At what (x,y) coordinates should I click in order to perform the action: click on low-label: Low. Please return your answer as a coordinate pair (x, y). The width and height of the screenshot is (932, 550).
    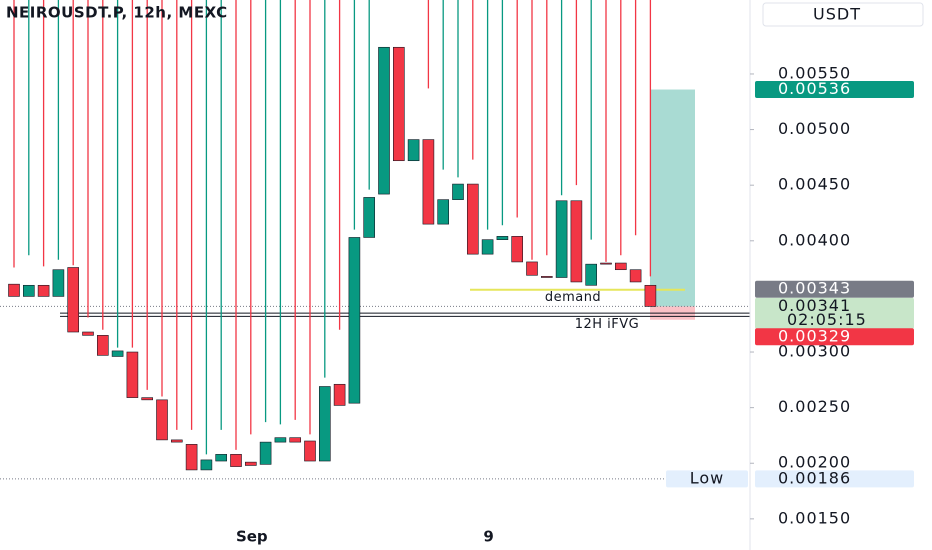
    Looking at the image, I should click on (707, 477).